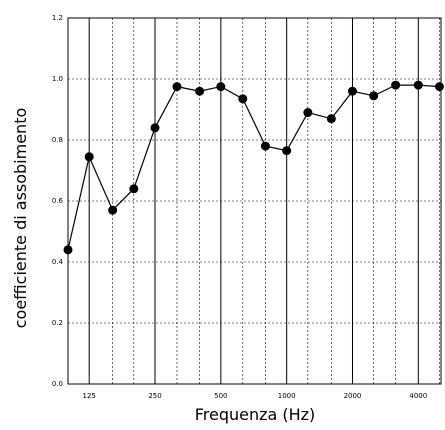  Describe the element at coordinates (57, 140) in the screenshot. I see `y-tick-label: 0.8` at that location.